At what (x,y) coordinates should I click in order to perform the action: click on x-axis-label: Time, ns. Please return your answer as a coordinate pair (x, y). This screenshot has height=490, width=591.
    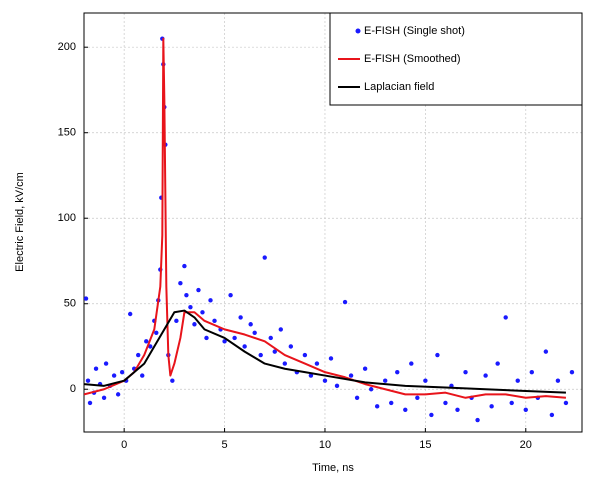
    Looking at the image, I should click on (333, 468).